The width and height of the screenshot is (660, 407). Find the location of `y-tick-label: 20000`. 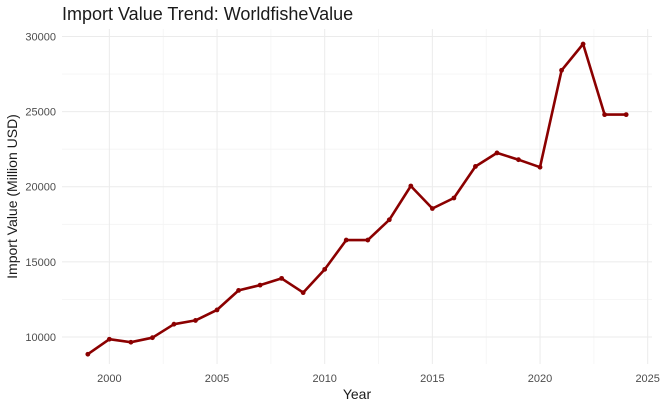

y-tick-label: 20000 is located at coordinates (40, 188).